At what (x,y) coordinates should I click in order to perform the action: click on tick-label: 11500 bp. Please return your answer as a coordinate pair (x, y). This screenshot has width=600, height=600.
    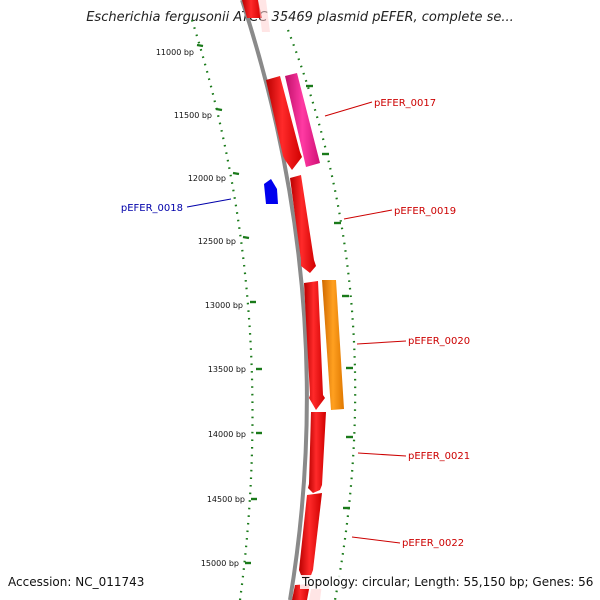
    Looking at the image, I should click on (193, 115).